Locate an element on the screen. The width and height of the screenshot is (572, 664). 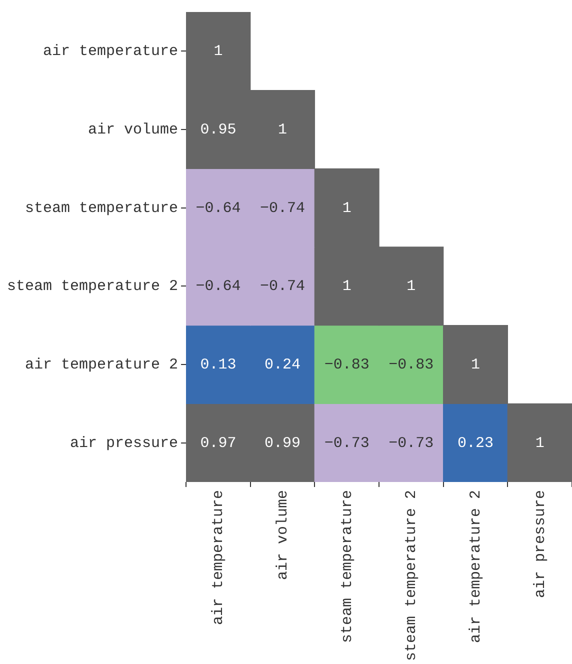
y-tick-label: air volume is located at coordinates (133, 129).